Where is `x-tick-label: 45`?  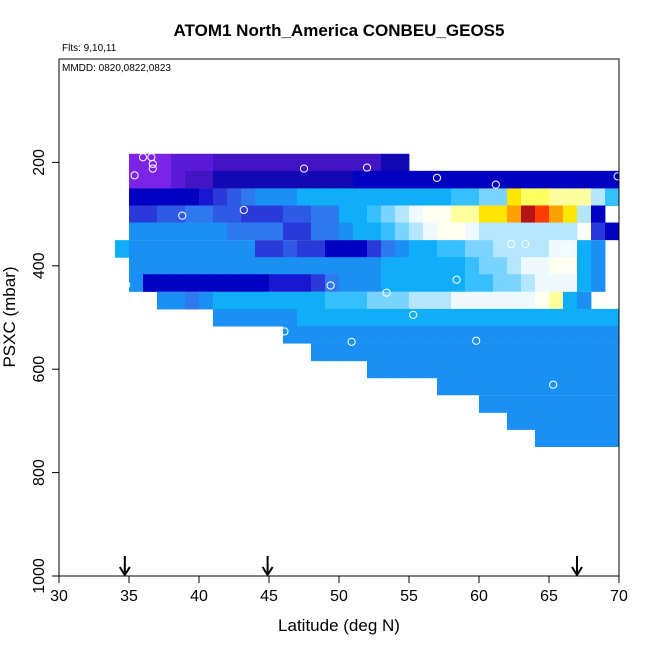
x-tick-label: 45 is located at coordinates (269, 596).